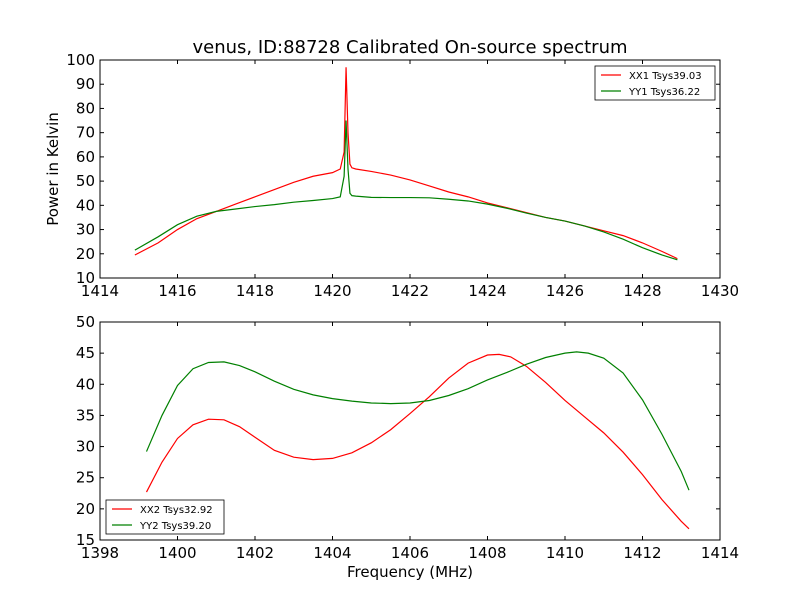 Image resolution: width=800 pixels, height=604 pixels. I want to click on y-tick-label: 70, so click(85, 133).